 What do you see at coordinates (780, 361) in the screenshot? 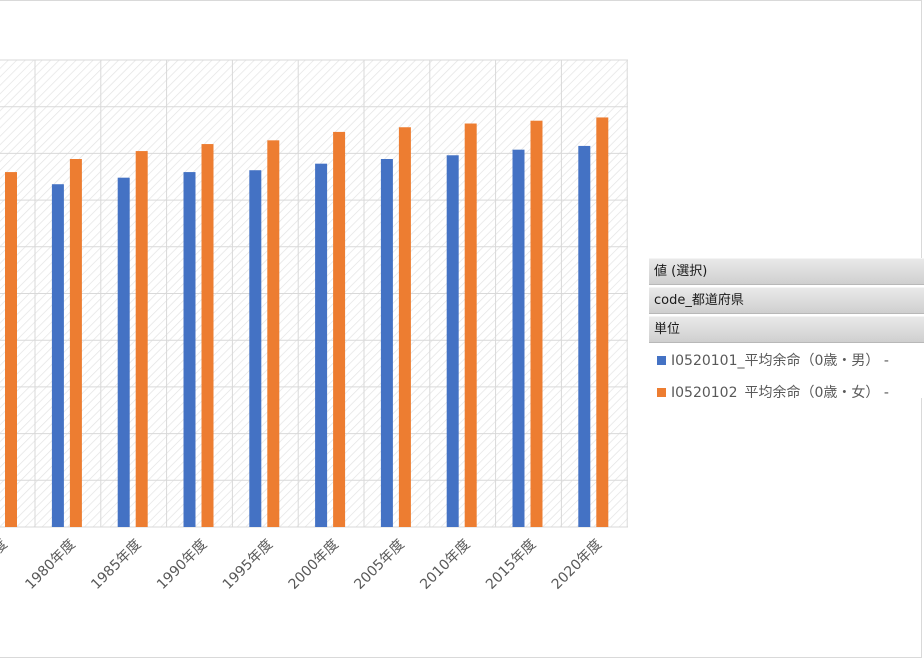
I see `legend-label-male: I0520101_平均余命（0歳・男） -` at bounding box center [780, 361].